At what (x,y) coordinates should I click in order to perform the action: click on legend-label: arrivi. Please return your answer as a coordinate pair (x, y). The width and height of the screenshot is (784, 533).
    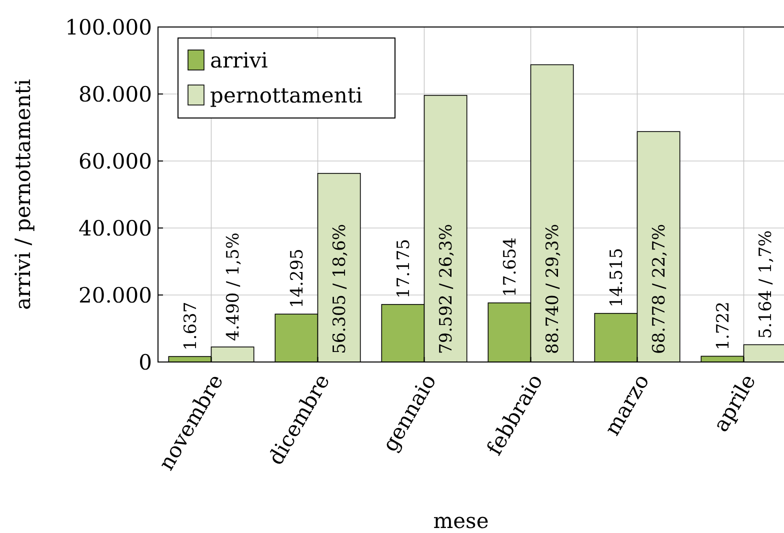
    Looking at the image, I should click on (239, 60).